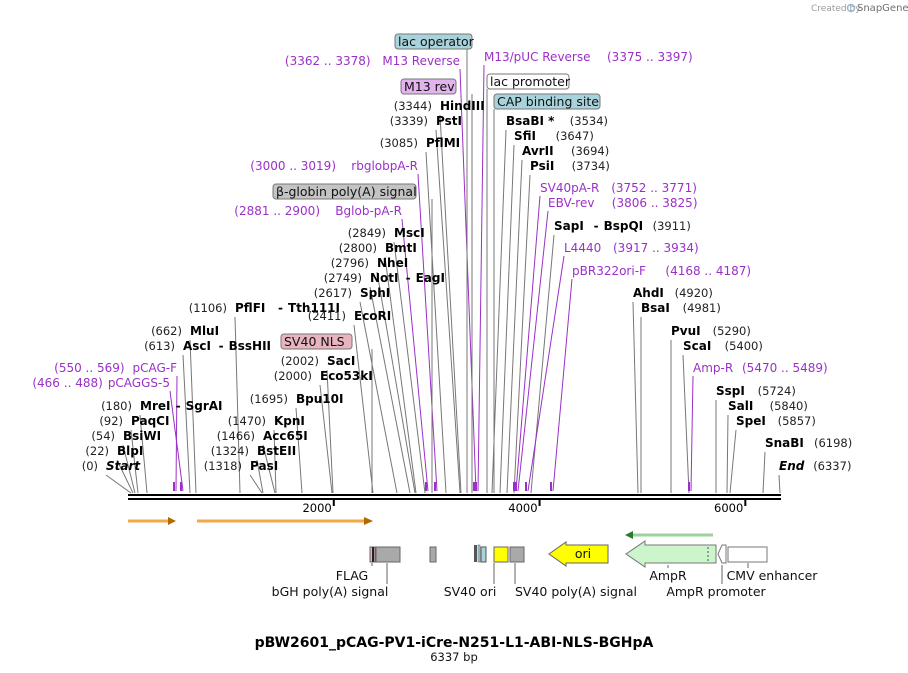  What do you see at coordinates (241, 466) in the screenshot?
I see `site-pasi: PasI (1318)` at bounding box center [241, 466].